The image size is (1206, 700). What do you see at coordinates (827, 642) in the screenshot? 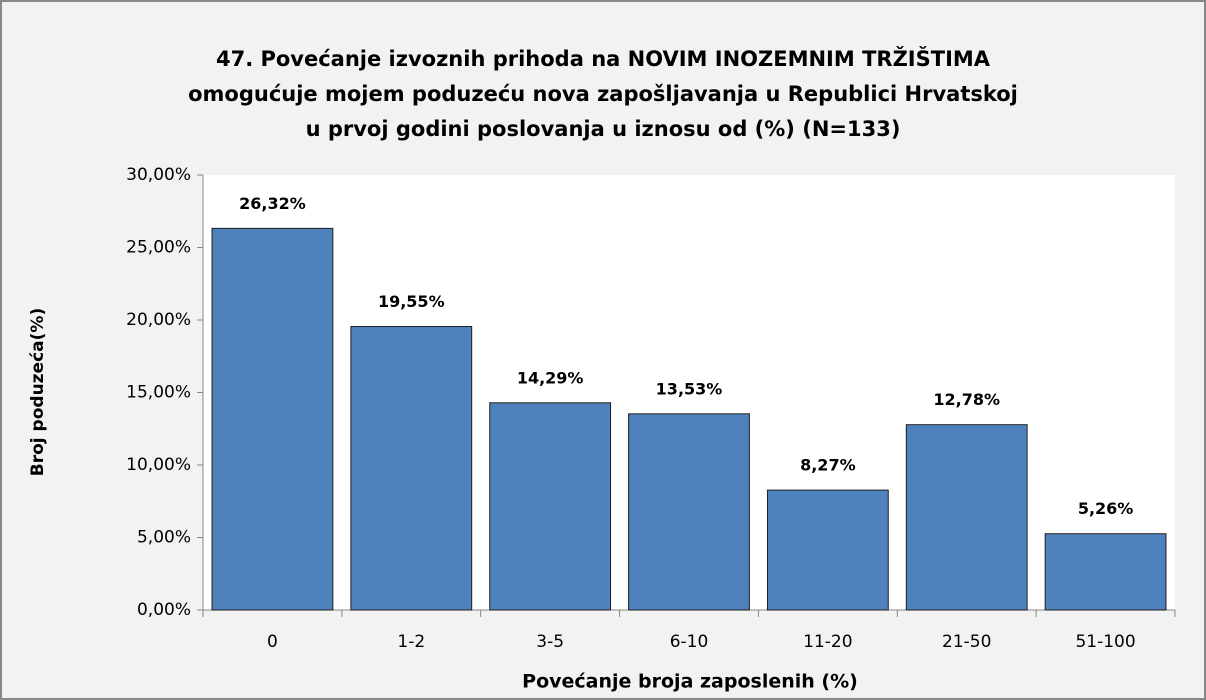
I see `x-tick-label: 11-20` at bounding box center [827, 642].